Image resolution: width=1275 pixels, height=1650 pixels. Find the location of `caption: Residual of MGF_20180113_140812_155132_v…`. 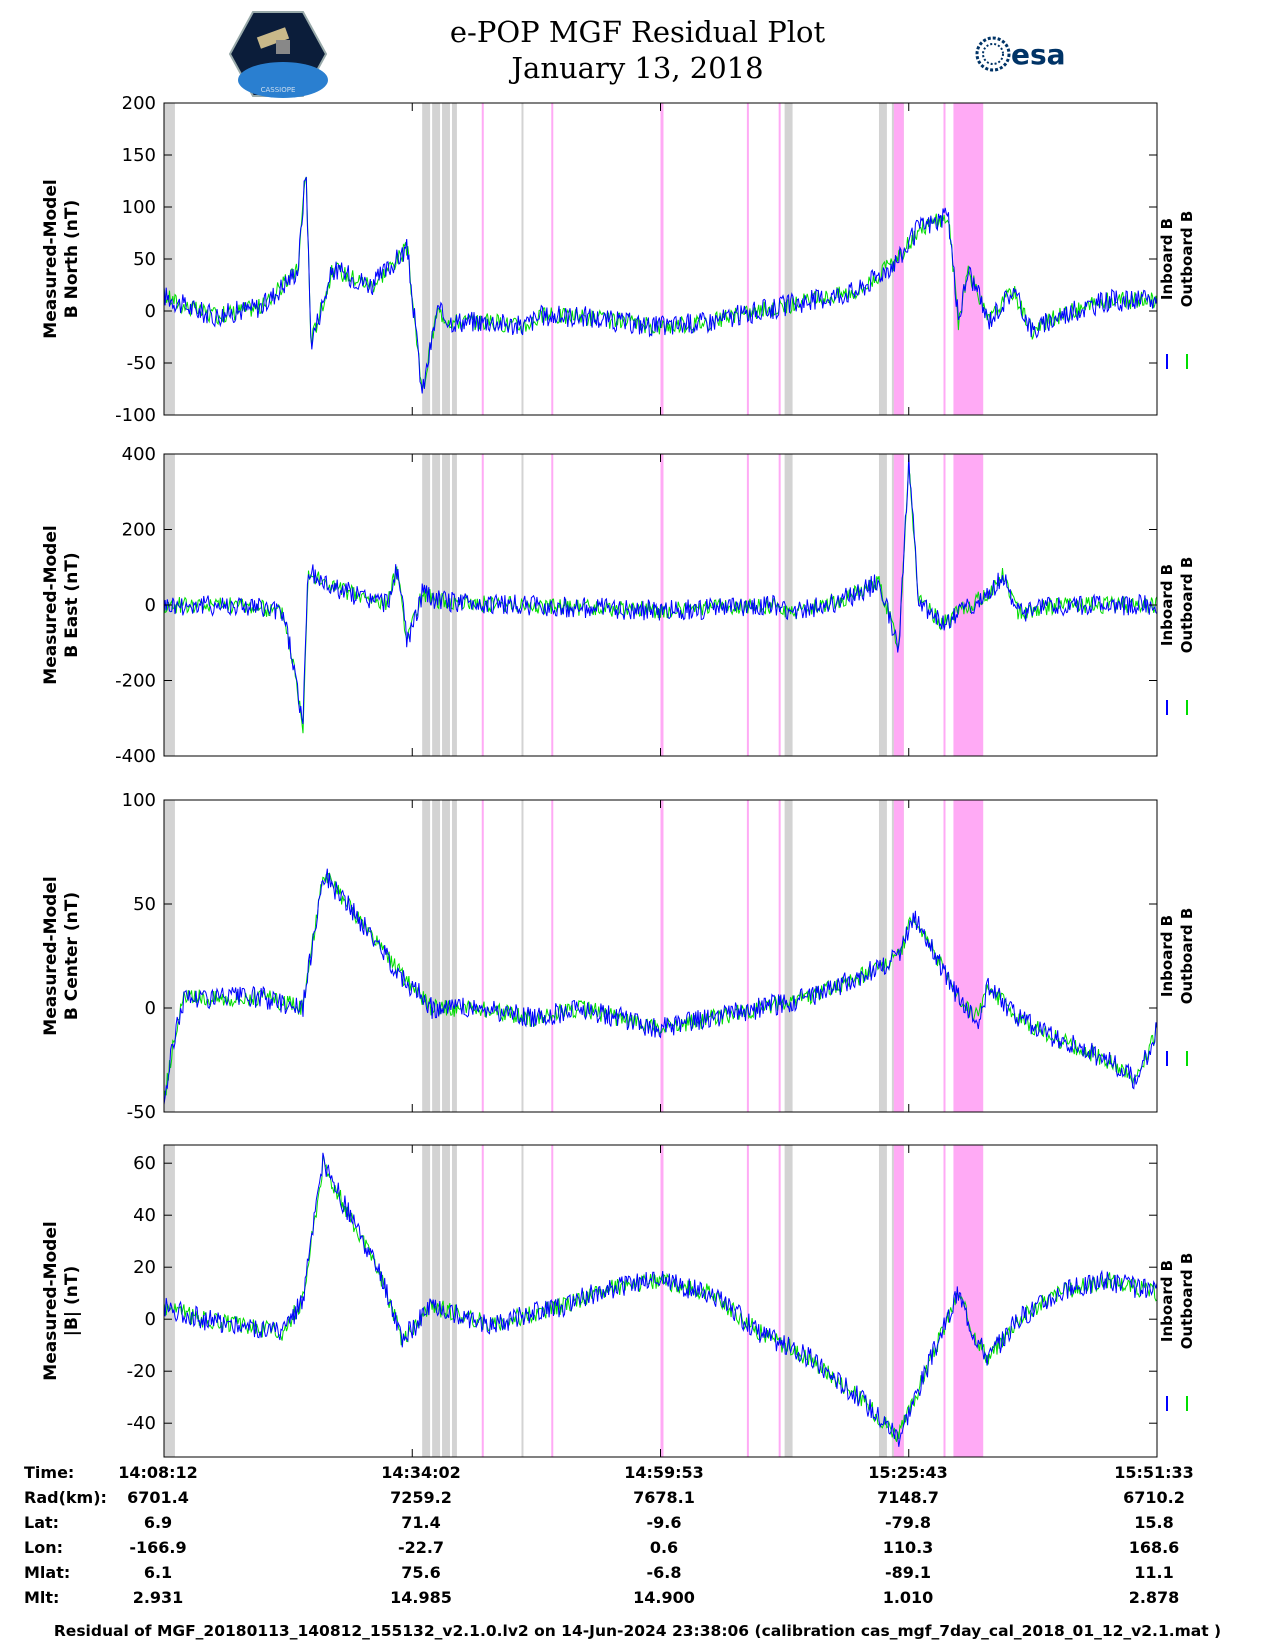

caption: Residual of MGF_20180113_140812_155132_v… is located at coordinates (637, 1631).